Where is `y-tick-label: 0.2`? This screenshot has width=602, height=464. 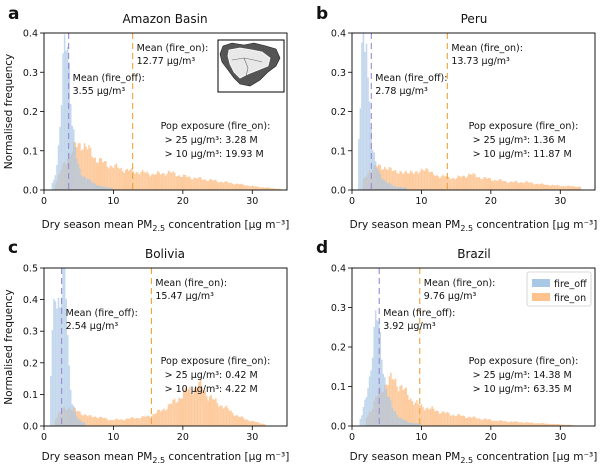 y-tick-label: 0.2 is located at coordinates (30, 112).